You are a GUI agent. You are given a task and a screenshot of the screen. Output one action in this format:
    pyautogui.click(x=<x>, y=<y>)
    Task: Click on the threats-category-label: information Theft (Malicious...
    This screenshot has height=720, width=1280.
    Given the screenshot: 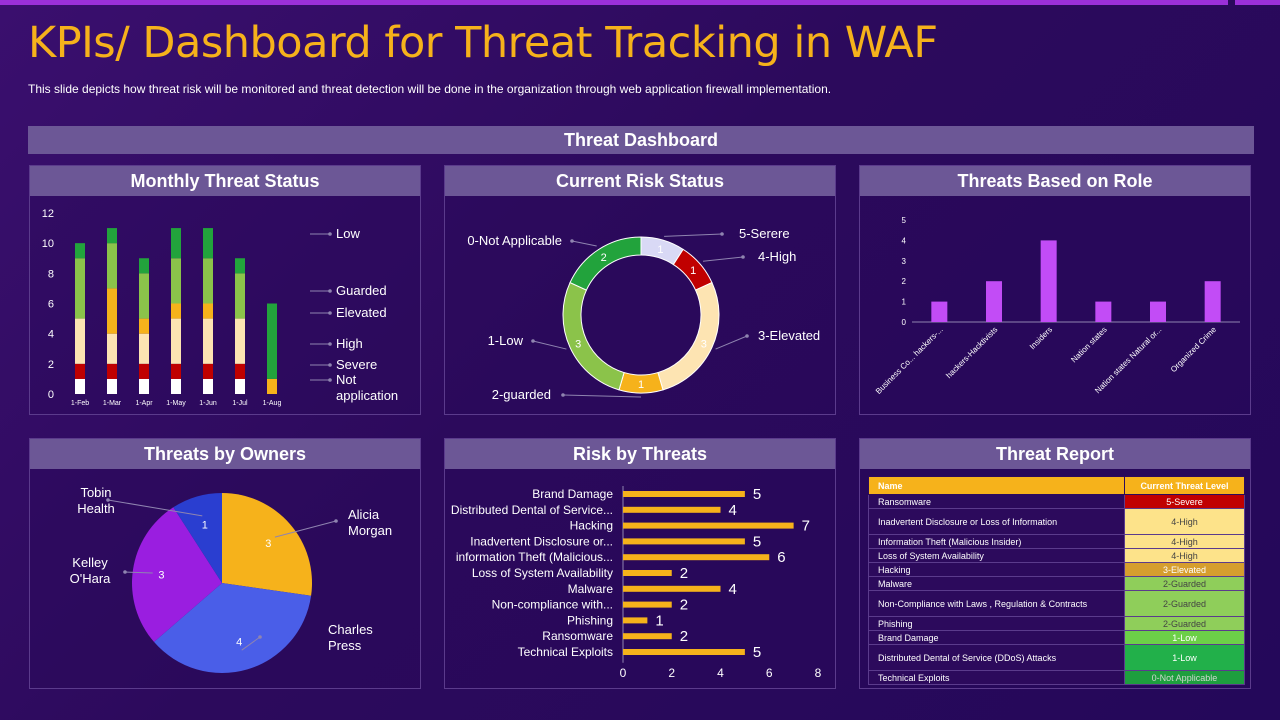 What is the action you would take?
    pyautogui.click(x=534, y=557)
    